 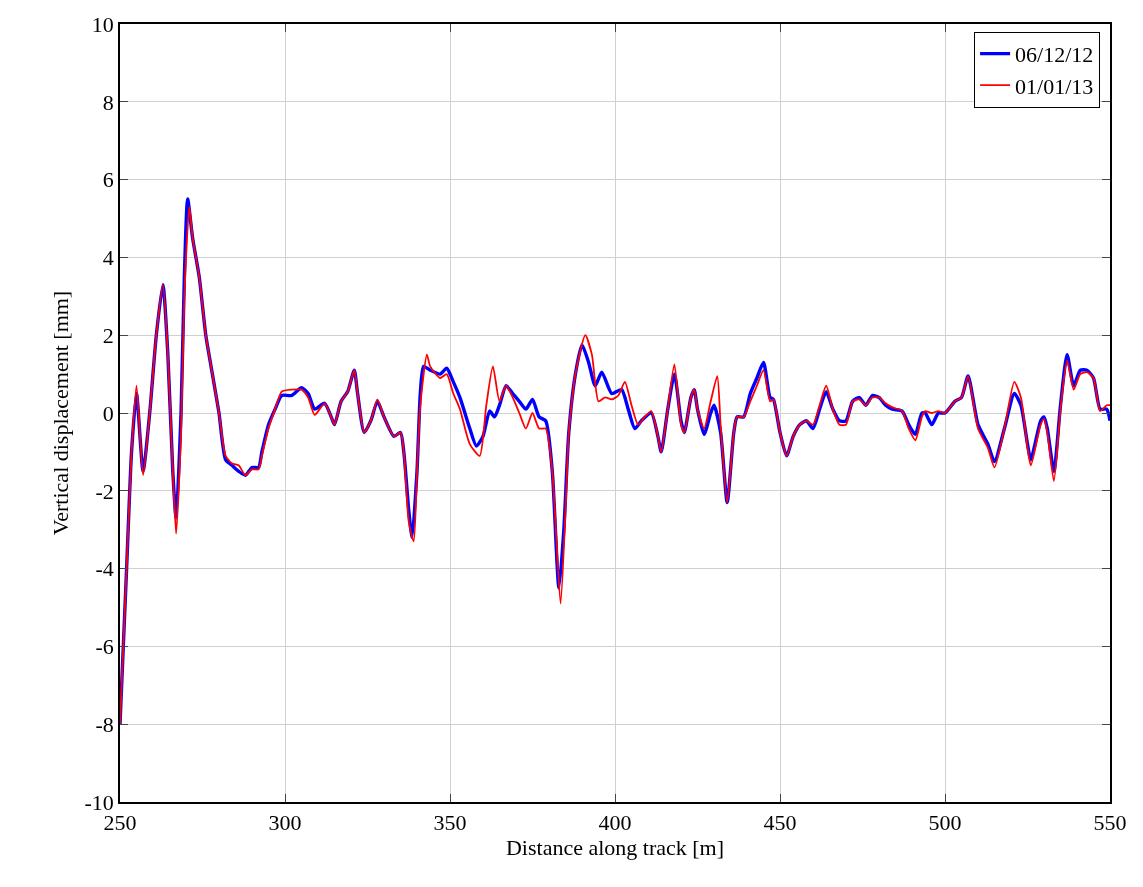 What do you see at coordinates (102, 24) in the screenshot?
I see `y-tick-label: 10` at bounding box center [102, 24].